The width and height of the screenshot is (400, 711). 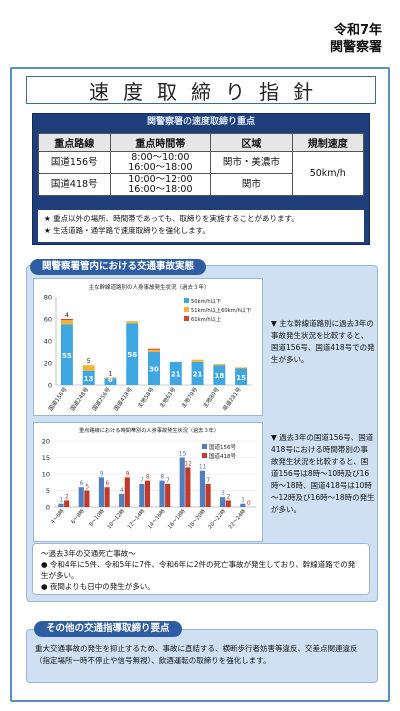 What do you see at coordinates (67, 315) in the screenshot?
I see `top-label: 4` at bounding box center [67, 315].